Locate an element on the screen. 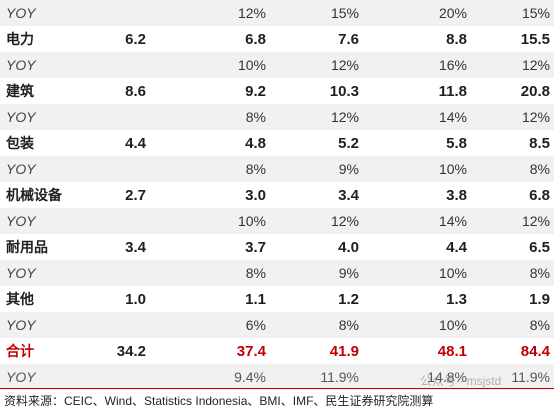  row-label: 建筑 is located at coordinates (50, 91).